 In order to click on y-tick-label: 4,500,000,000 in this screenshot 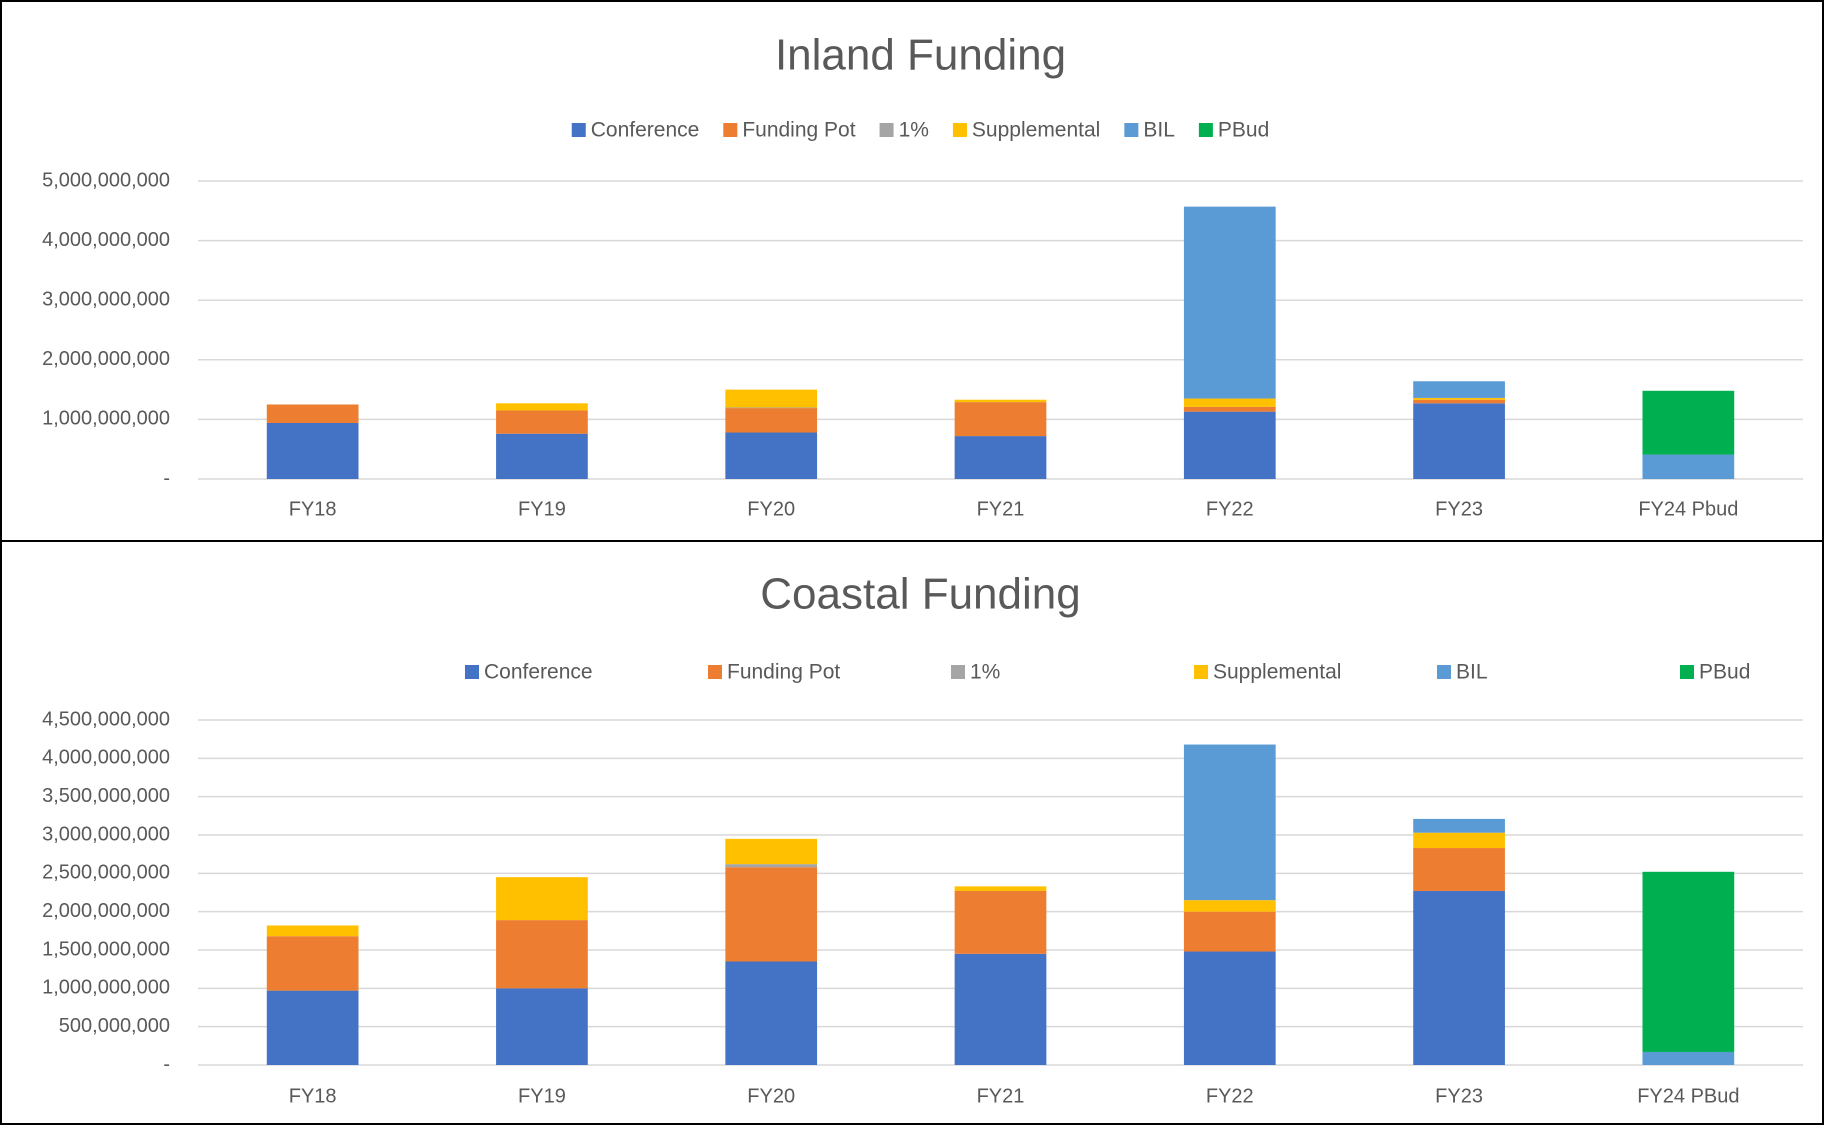, I will do `click(106, 719)`.